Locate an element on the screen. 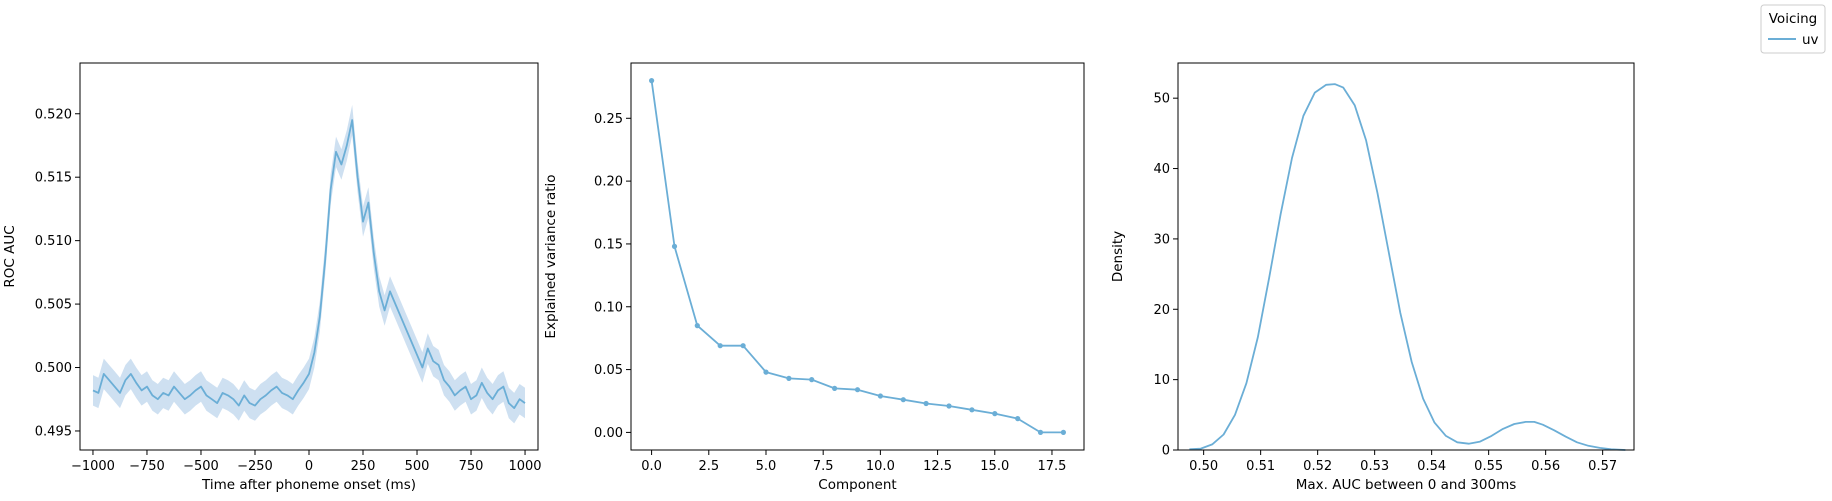  y-tick-label: 0 is located at coordinates (1166, 451).